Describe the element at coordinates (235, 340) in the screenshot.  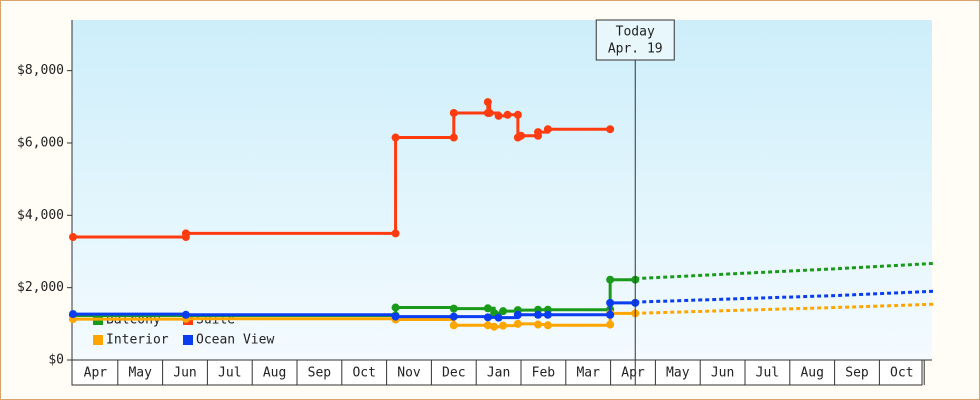
I see `legend-label: Ocean View` at that location.